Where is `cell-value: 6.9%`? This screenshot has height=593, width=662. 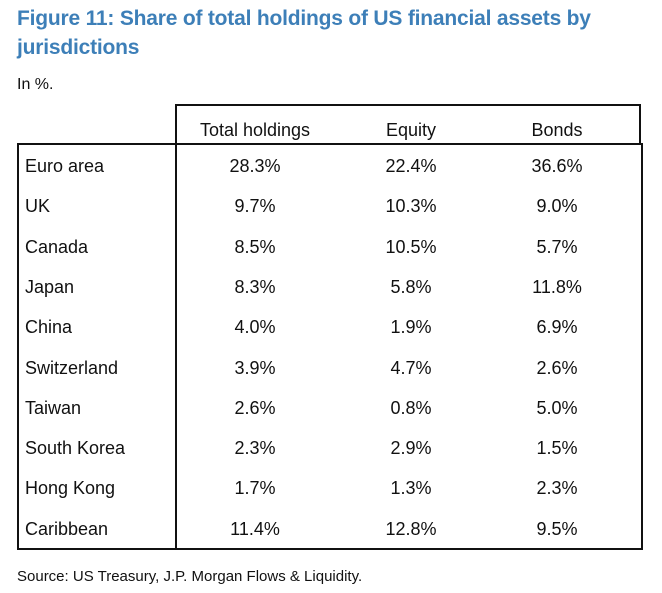
cell-value: 6.9% is located at coordinates (557, 327).